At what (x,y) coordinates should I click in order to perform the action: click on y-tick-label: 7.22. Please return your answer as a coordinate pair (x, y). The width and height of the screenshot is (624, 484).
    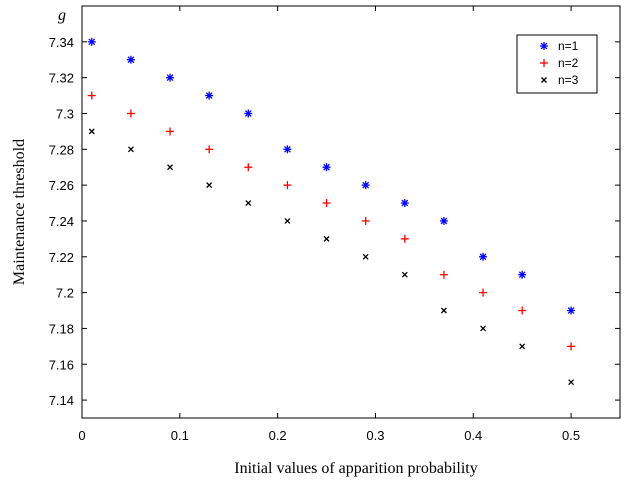
    Looking at the image, I should click on (61, 257).